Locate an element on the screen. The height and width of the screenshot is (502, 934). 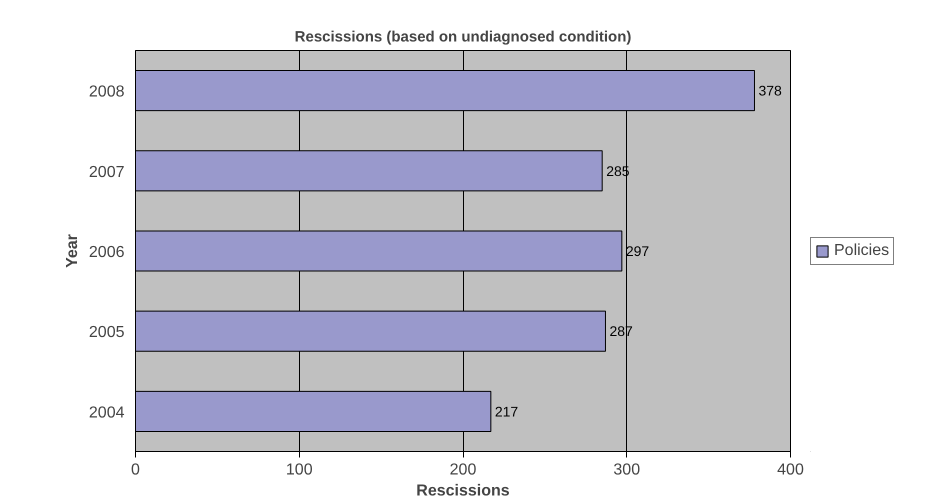
legend-label: Policies is located at coordinates (862, 251).